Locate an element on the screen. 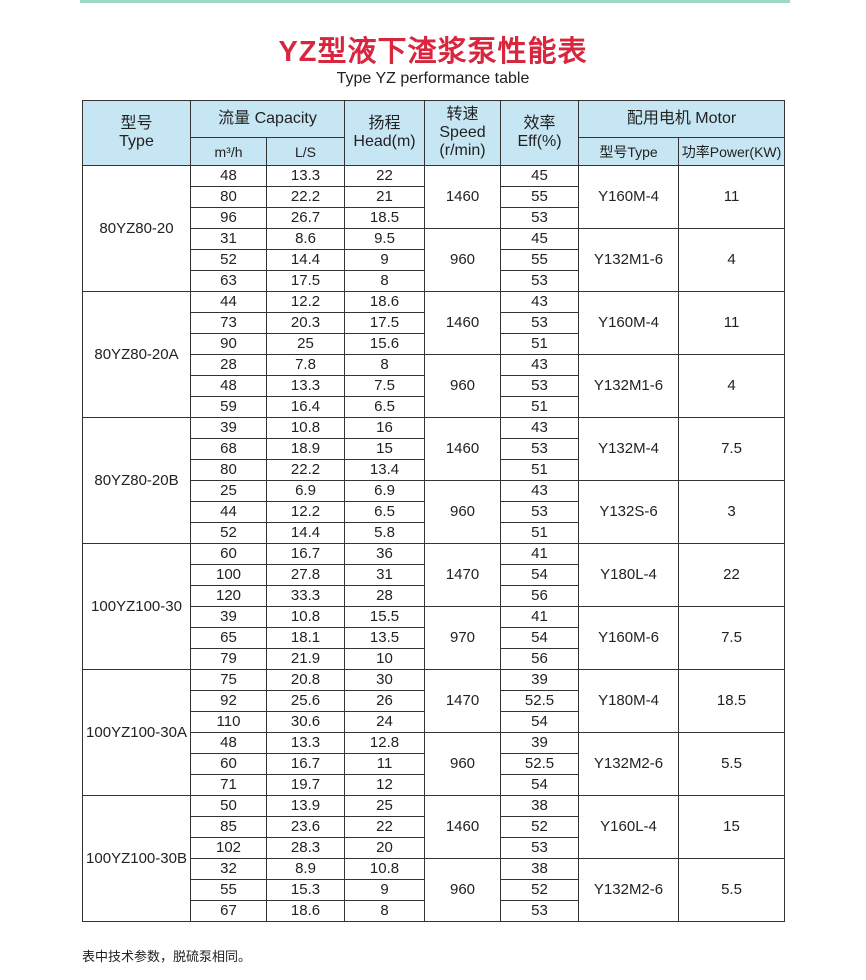 The image size is (866, 980). capacity-ls-cell: 16.7 is located at coordinates (305, 554).